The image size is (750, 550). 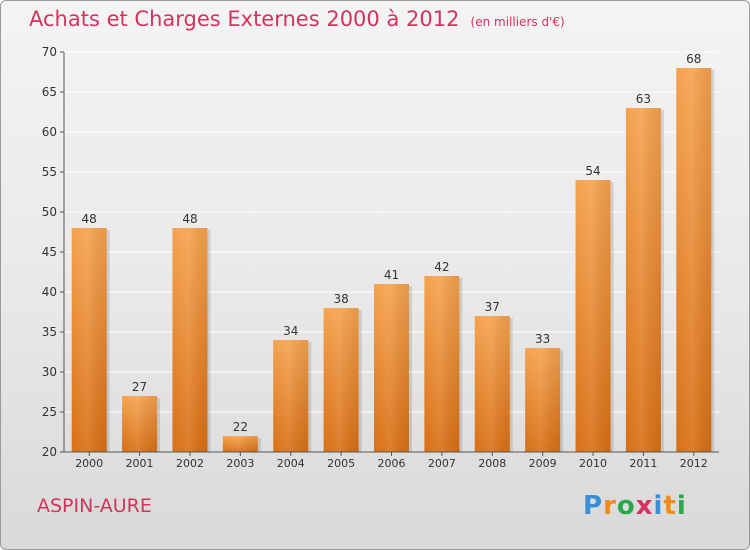 What do you see at coordinates (593, 463) in the screenshot?
I see `x-tick-label: 2010` at bounding box center [593, 463].